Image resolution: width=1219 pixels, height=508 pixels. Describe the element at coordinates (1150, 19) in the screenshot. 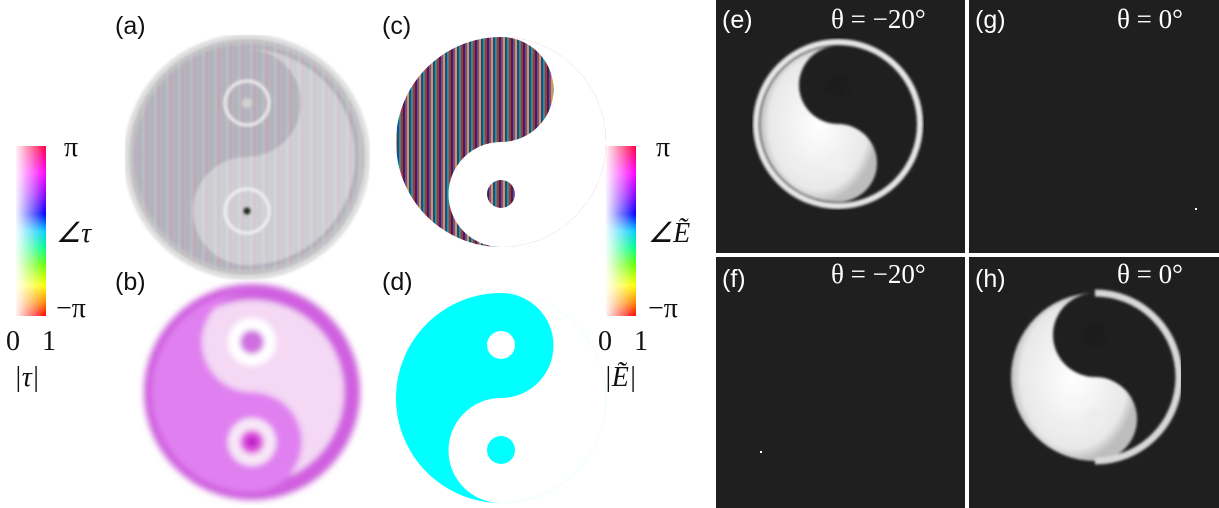

I see `angle-label-g: θ = 0°` at that location.